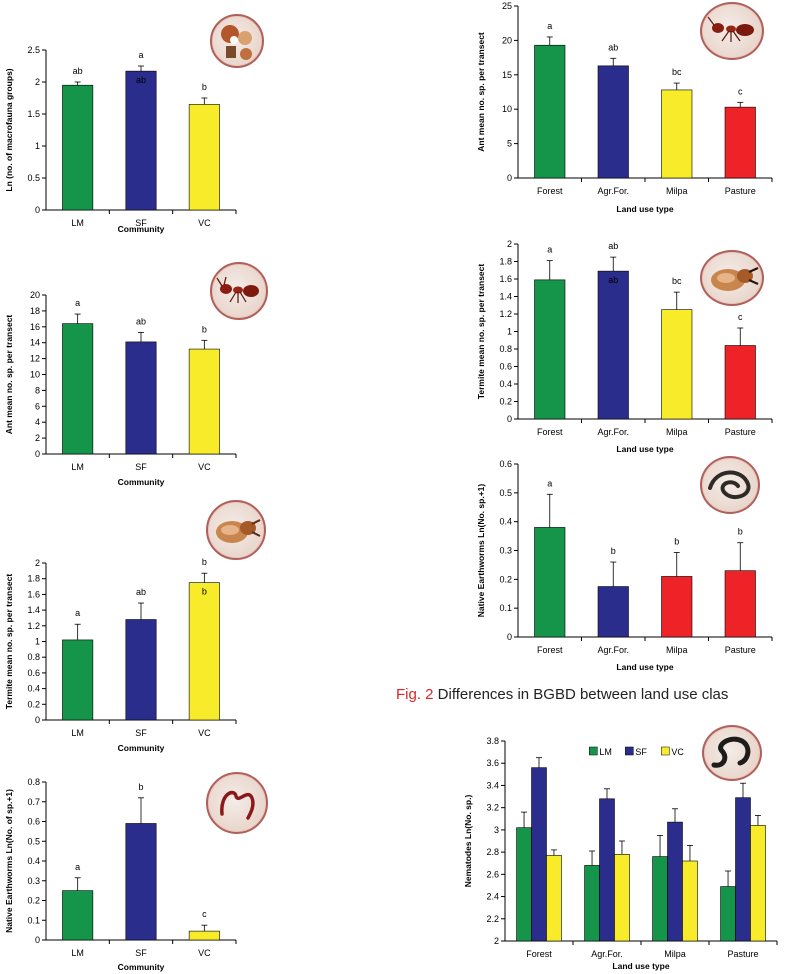 Image resolution: width=788 pixels, height=974 pixels. I want to click on y-tick-label: 12, so click(35, 359).